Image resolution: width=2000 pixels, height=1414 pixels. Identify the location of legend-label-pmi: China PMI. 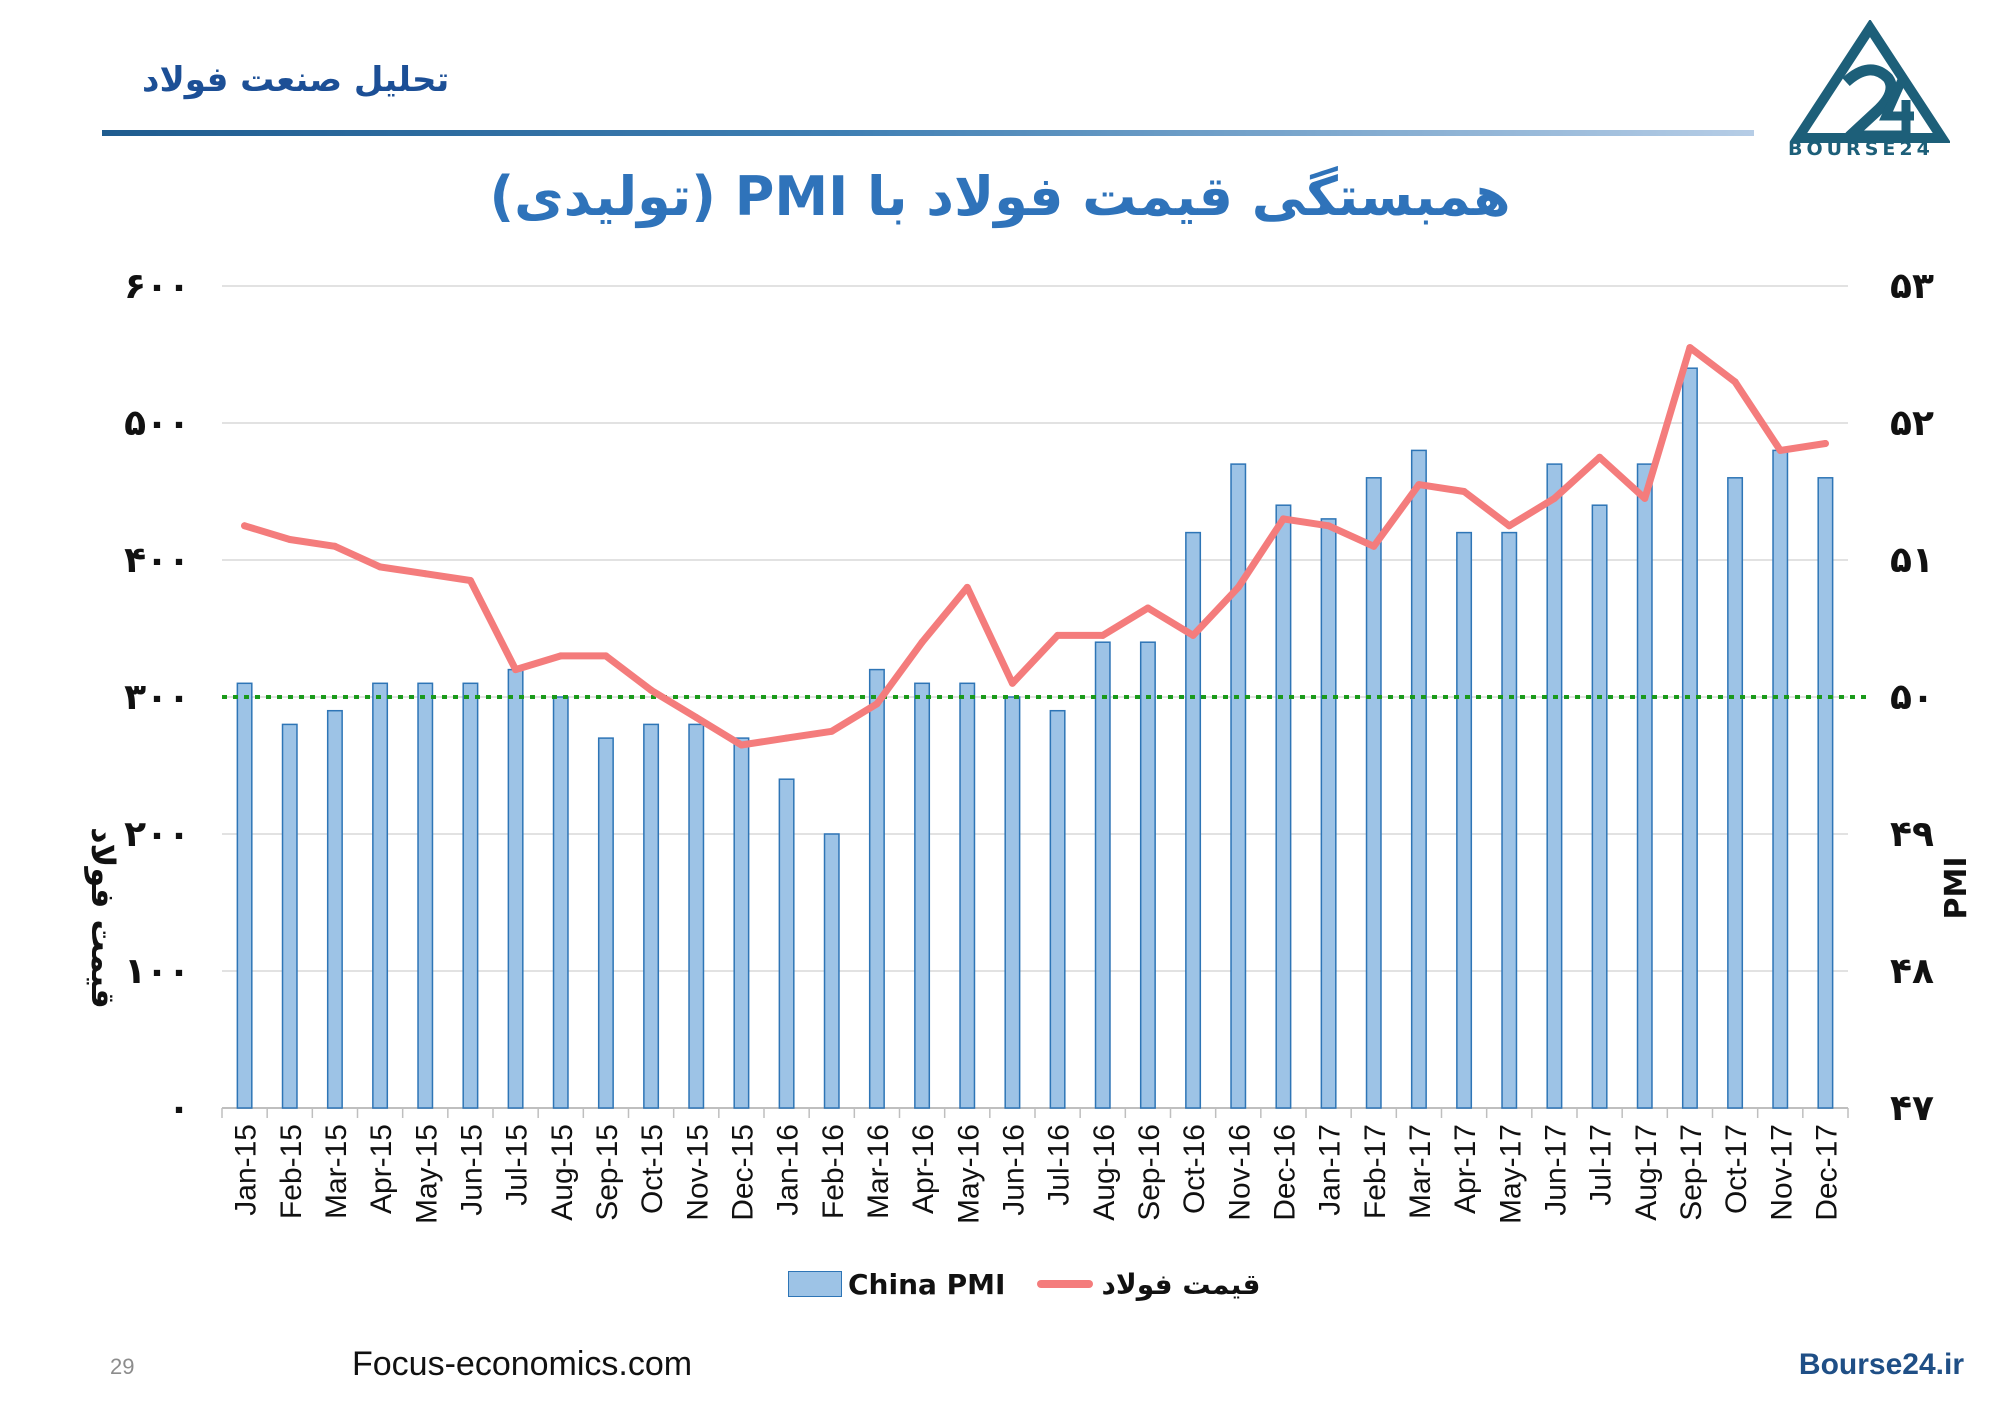
(927, 1284).